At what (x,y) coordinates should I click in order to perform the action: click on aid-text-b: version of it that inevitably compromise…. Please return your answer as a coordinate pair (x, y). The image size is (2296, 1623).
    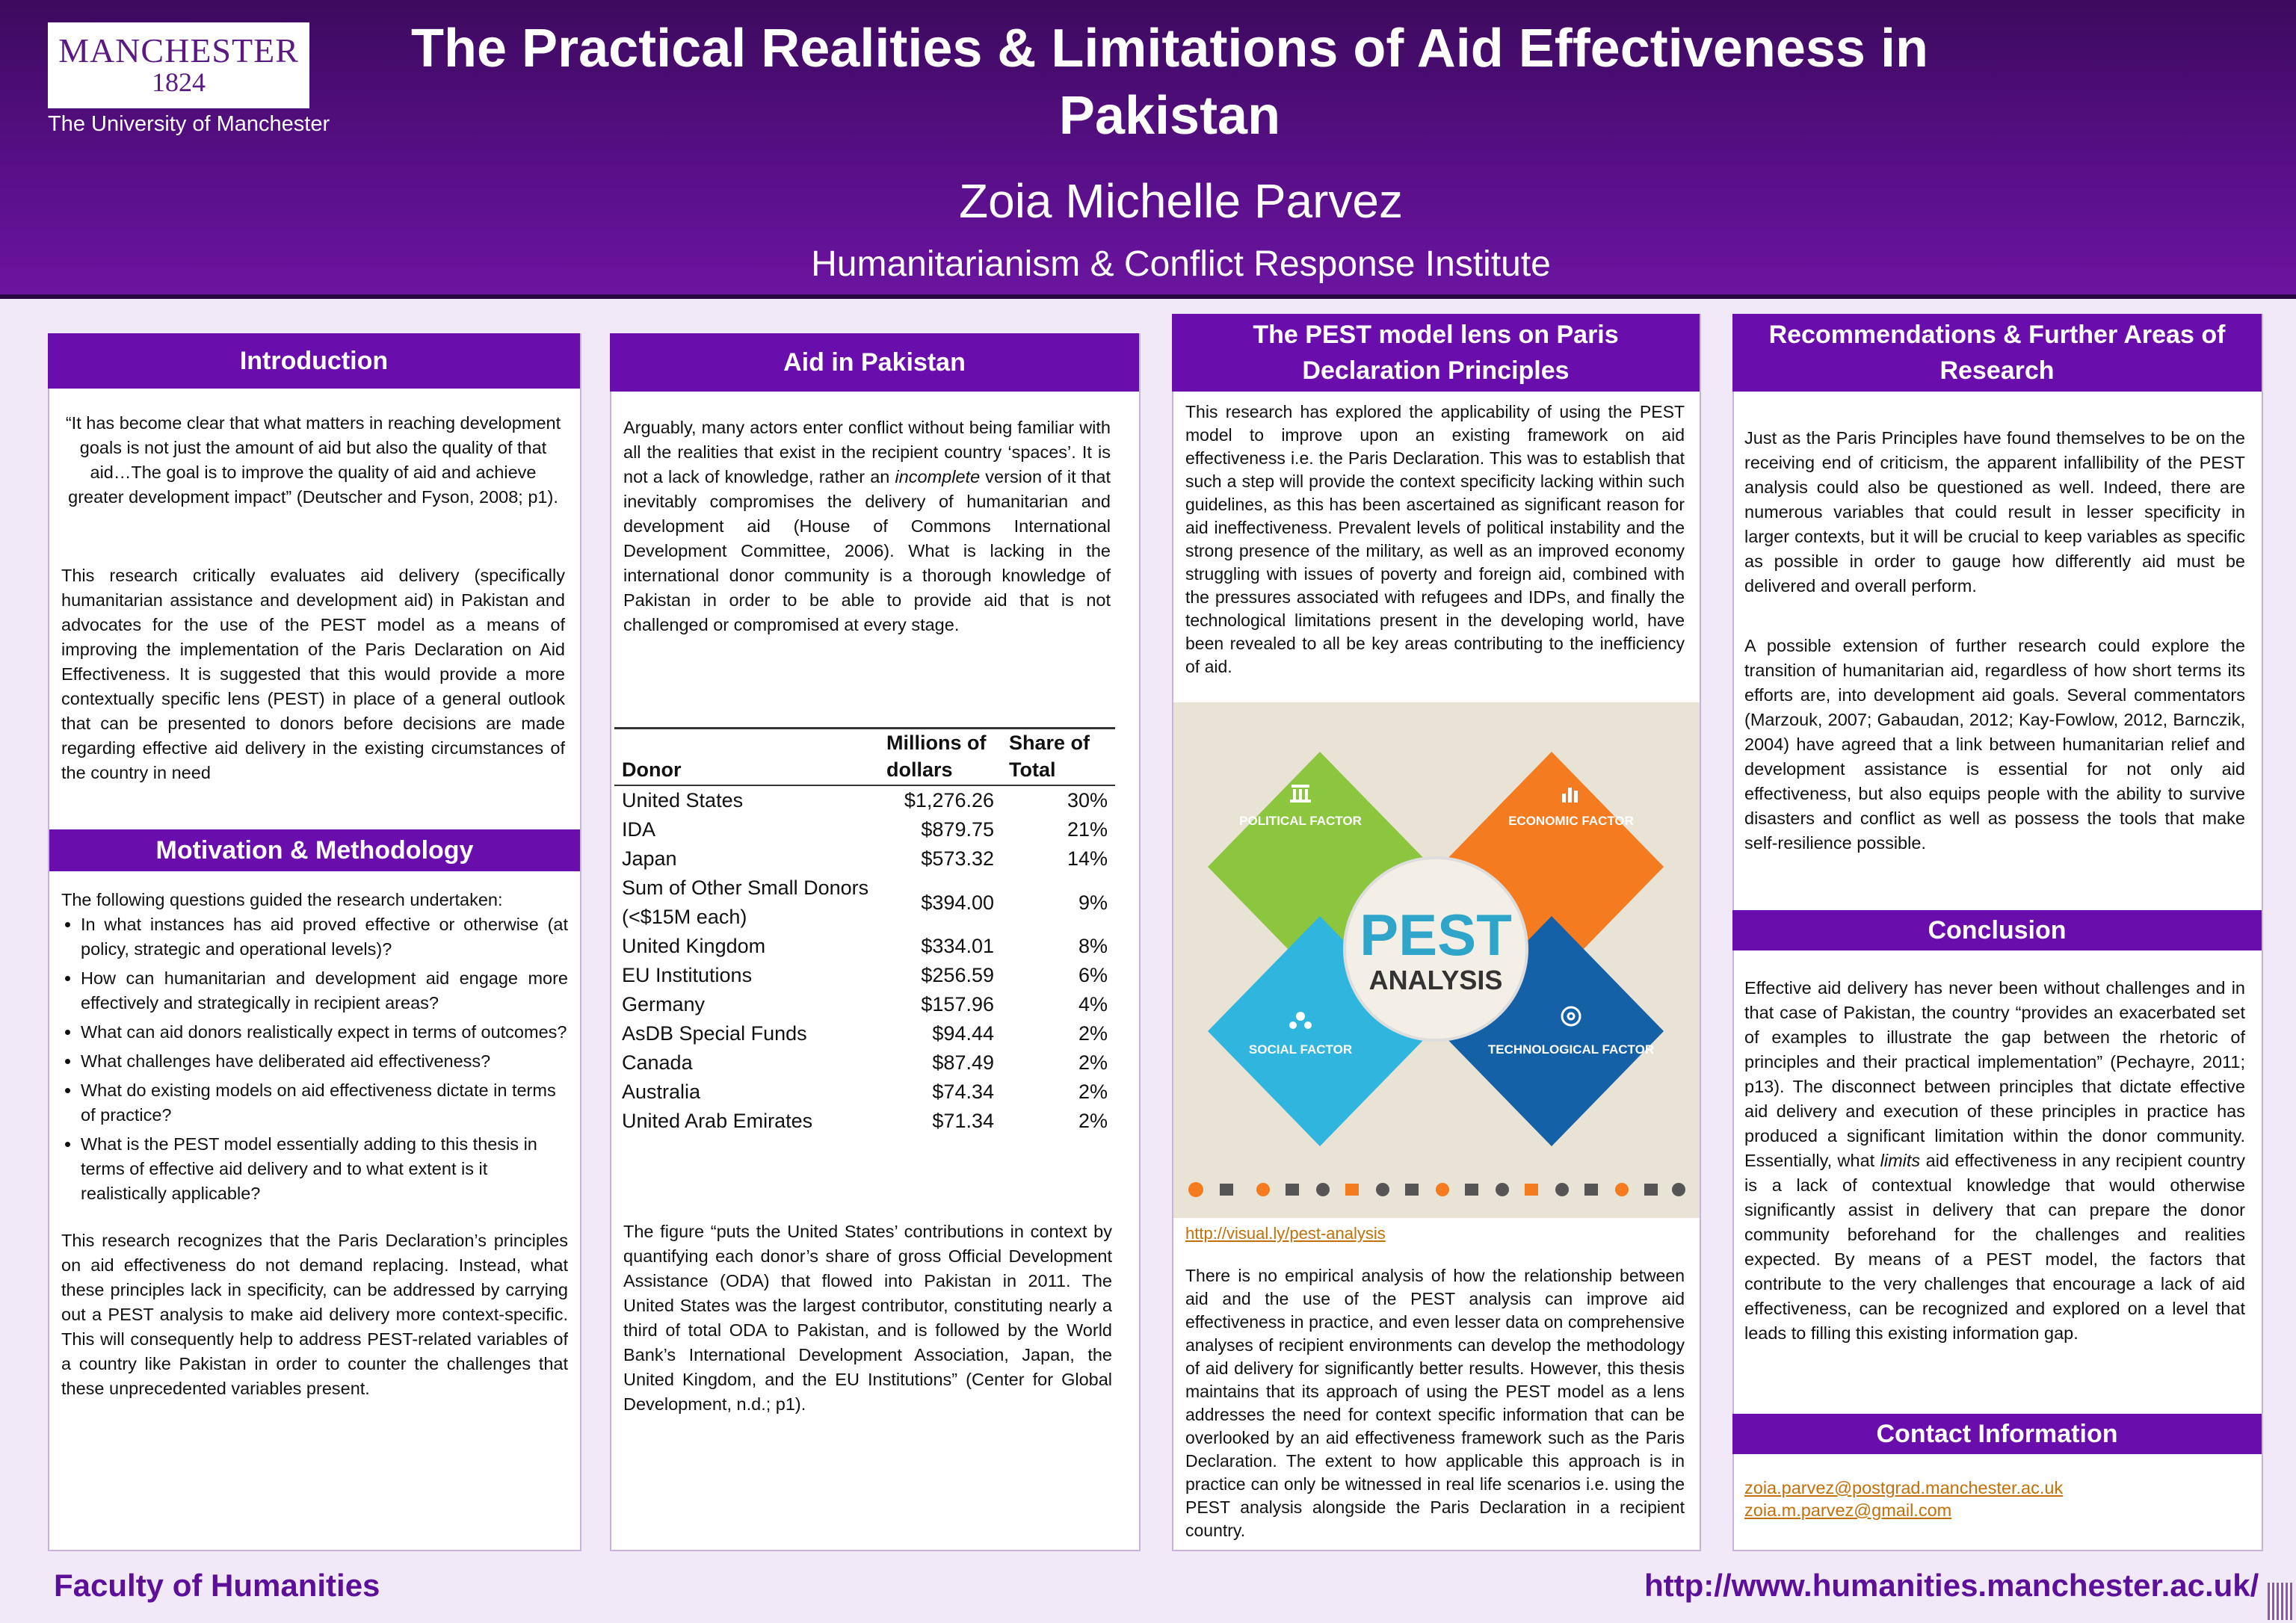
    Looking at the image, I should click on (867, 550).